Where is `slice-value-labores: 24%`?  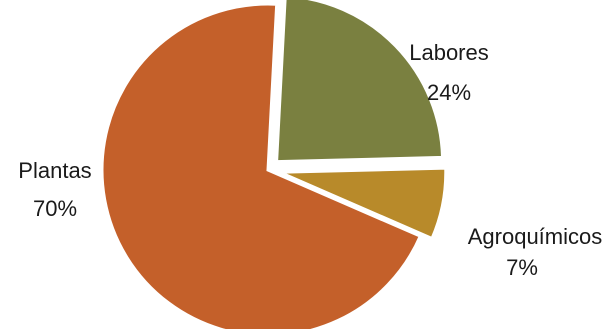 slice-value-labores: 24% is located at coordinates (449, 92).